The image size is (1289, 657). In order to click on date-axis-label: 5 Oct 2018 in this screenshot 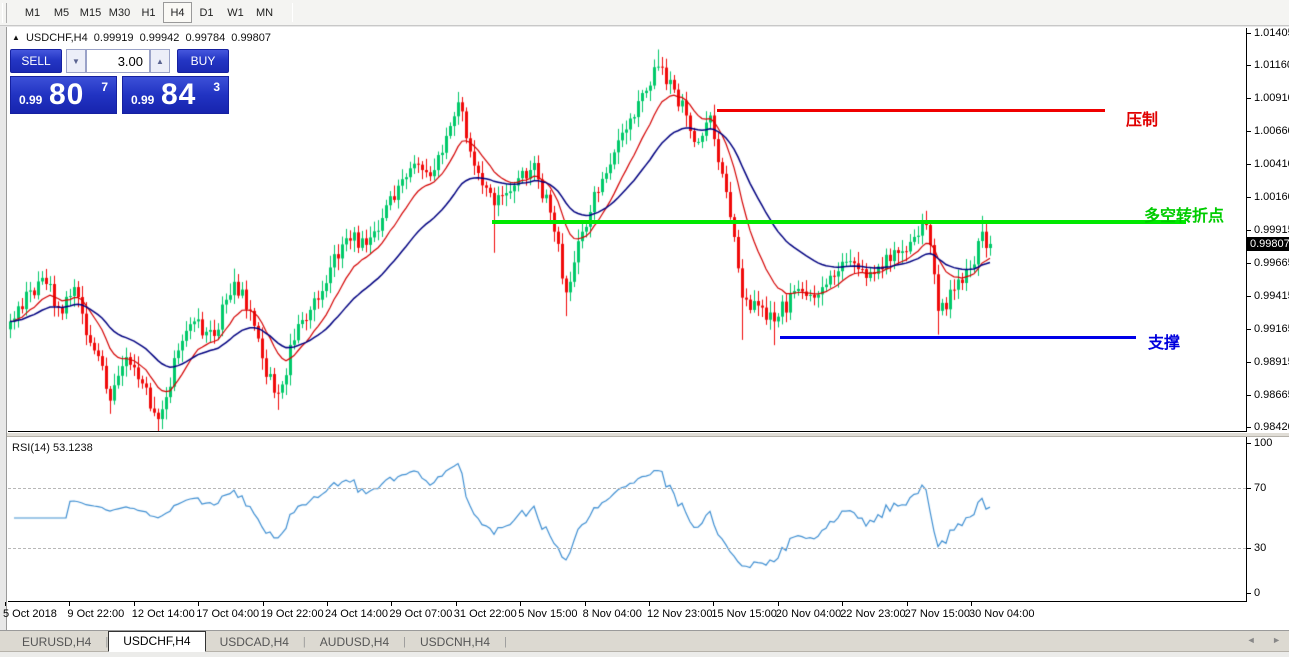, I will do `click(30, 614)`.